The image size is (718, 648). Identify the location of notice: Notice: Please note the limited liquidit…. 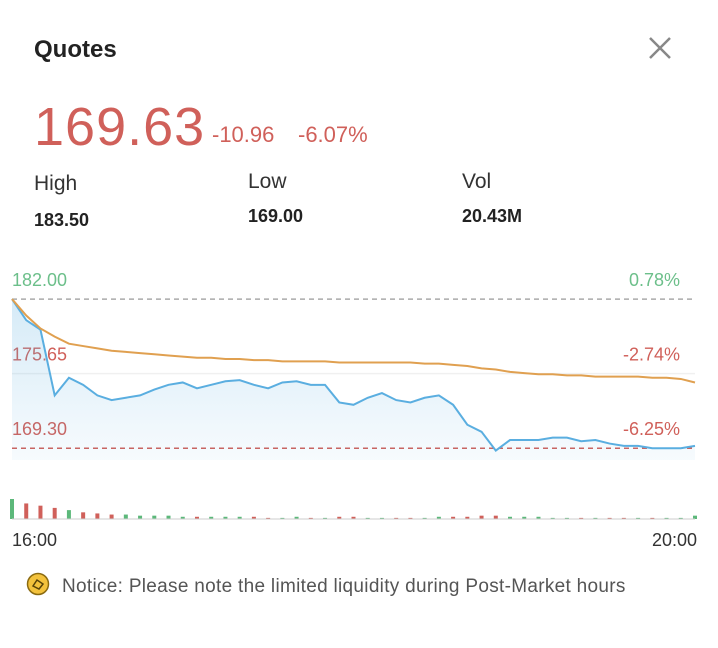
(344, 586).